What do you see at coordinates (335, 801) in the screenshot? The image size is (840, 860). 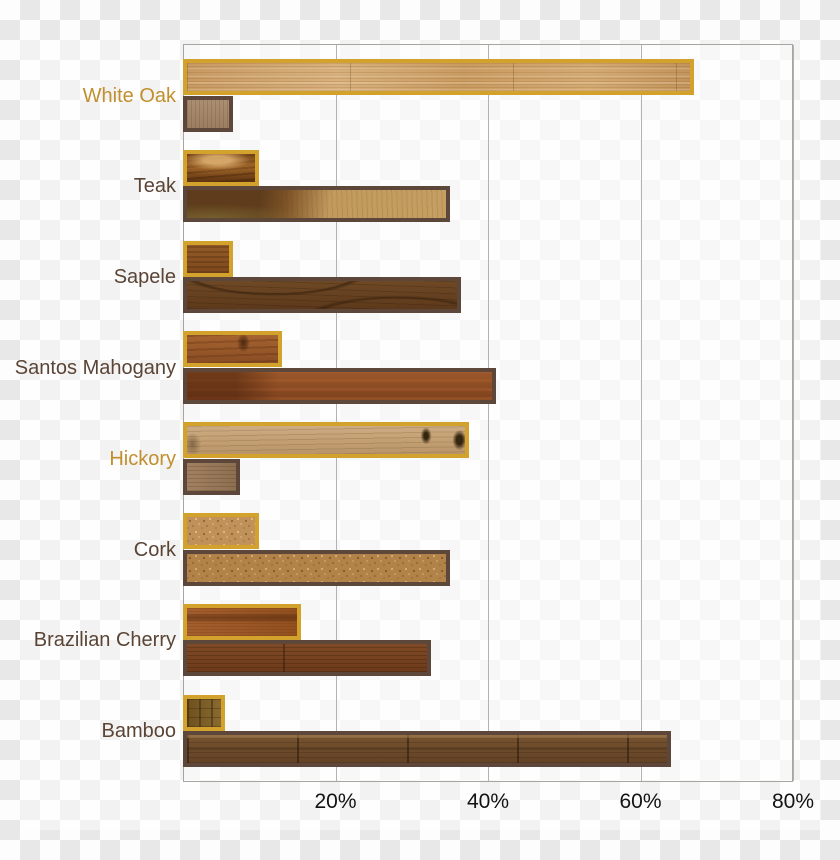 I see `x-tick-20: 20%` at bounding box center [335, 801].